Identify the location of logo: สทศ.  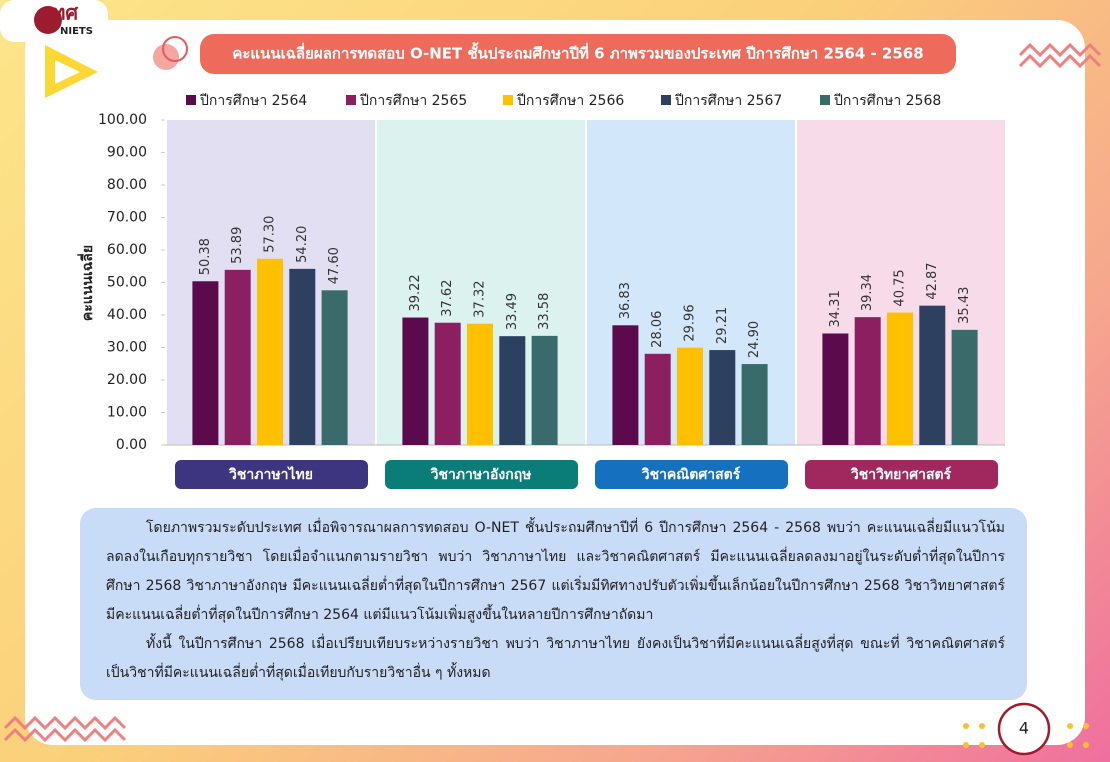
(59, 13).